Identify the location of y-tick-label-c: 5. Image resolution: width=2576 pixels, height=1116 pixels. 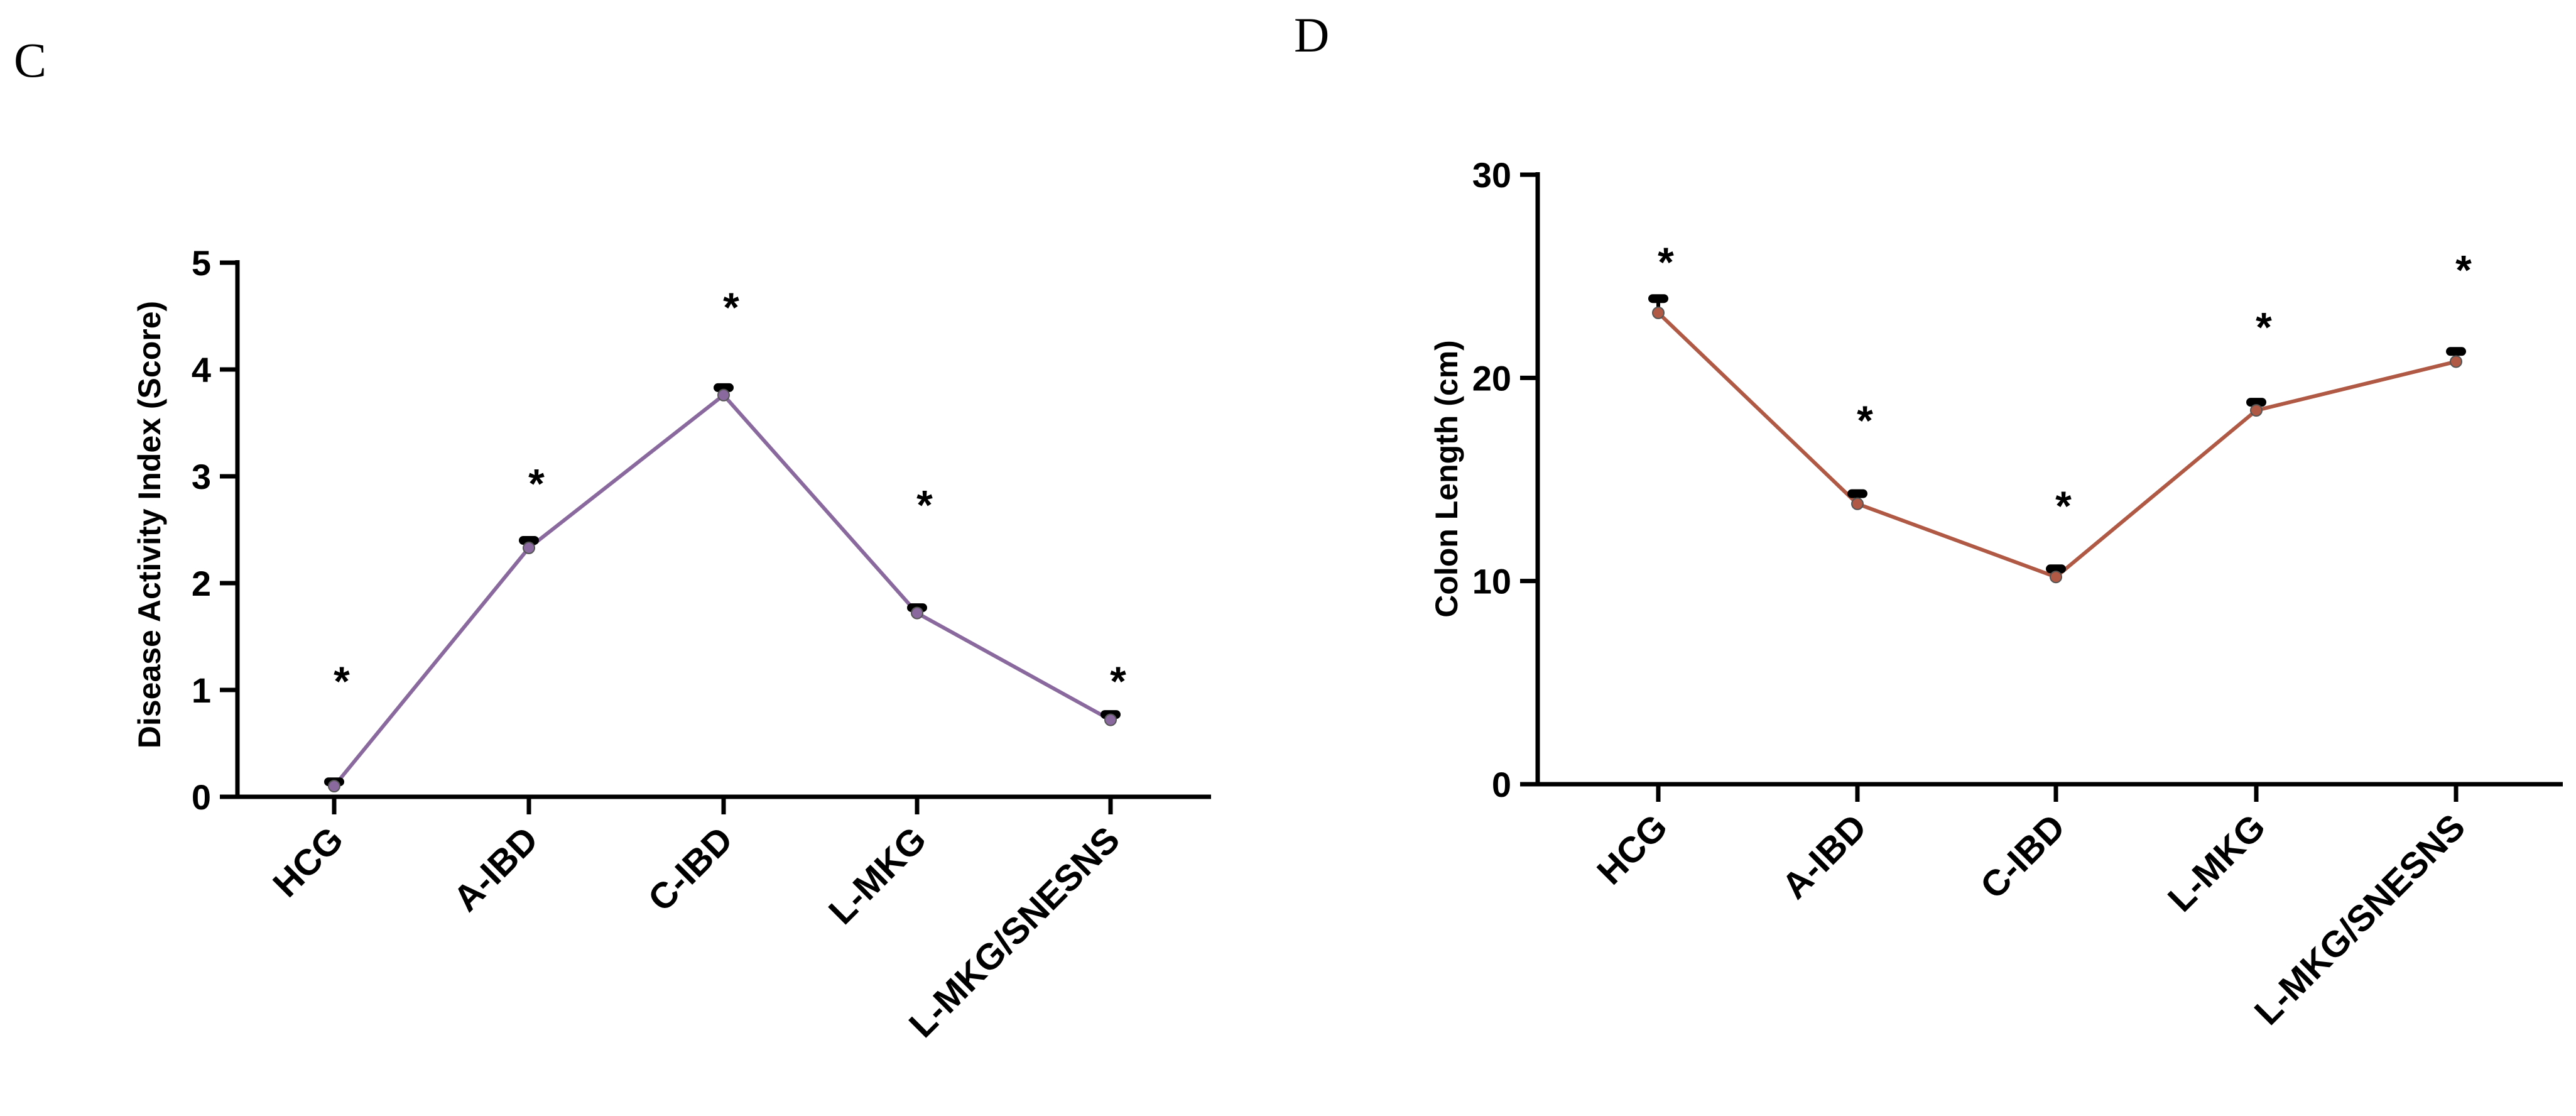
(201, 263).